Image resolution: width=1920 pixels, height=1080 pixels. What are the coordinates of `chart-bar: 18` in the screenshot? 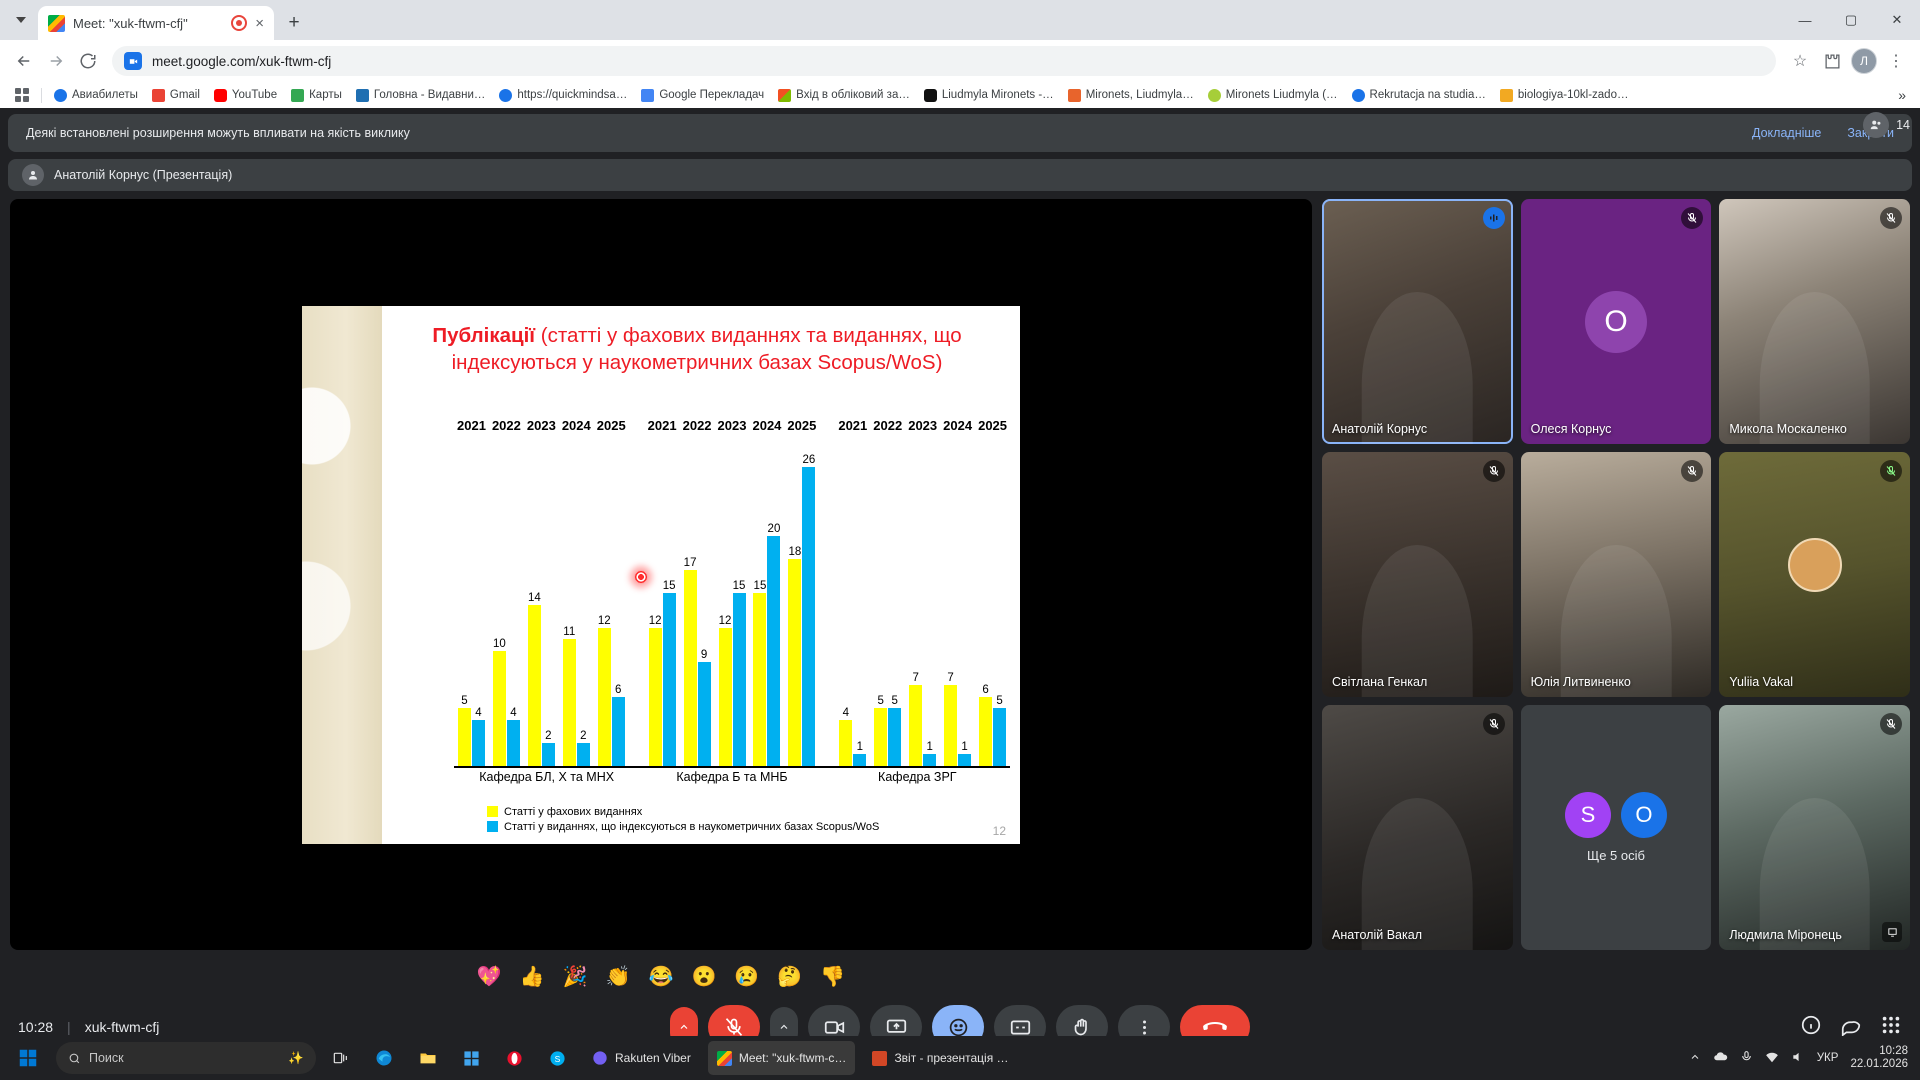 It's located at (795, 656).